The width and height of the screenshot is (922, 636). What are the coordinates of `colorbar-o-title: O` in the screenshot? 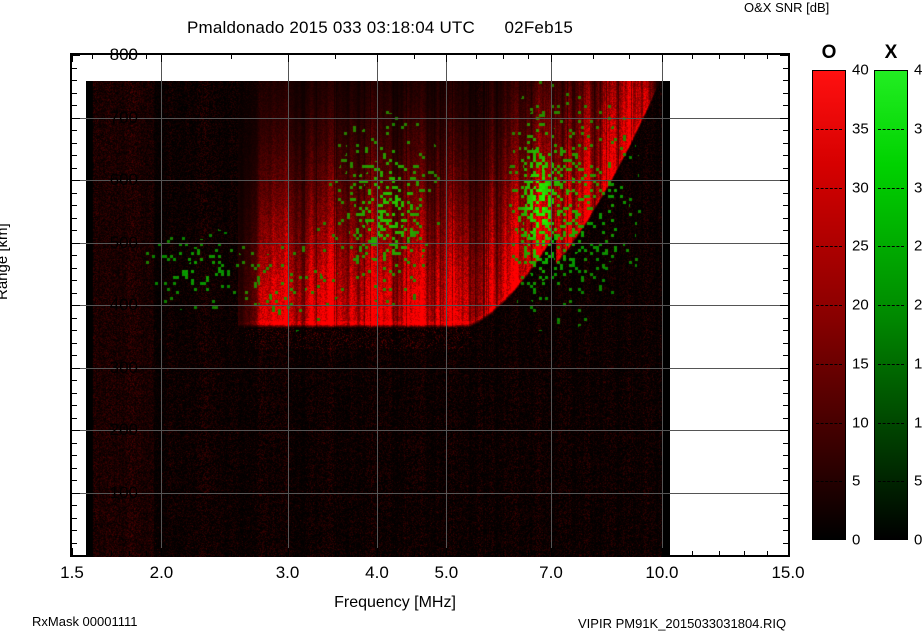 It's located at (829, 52).